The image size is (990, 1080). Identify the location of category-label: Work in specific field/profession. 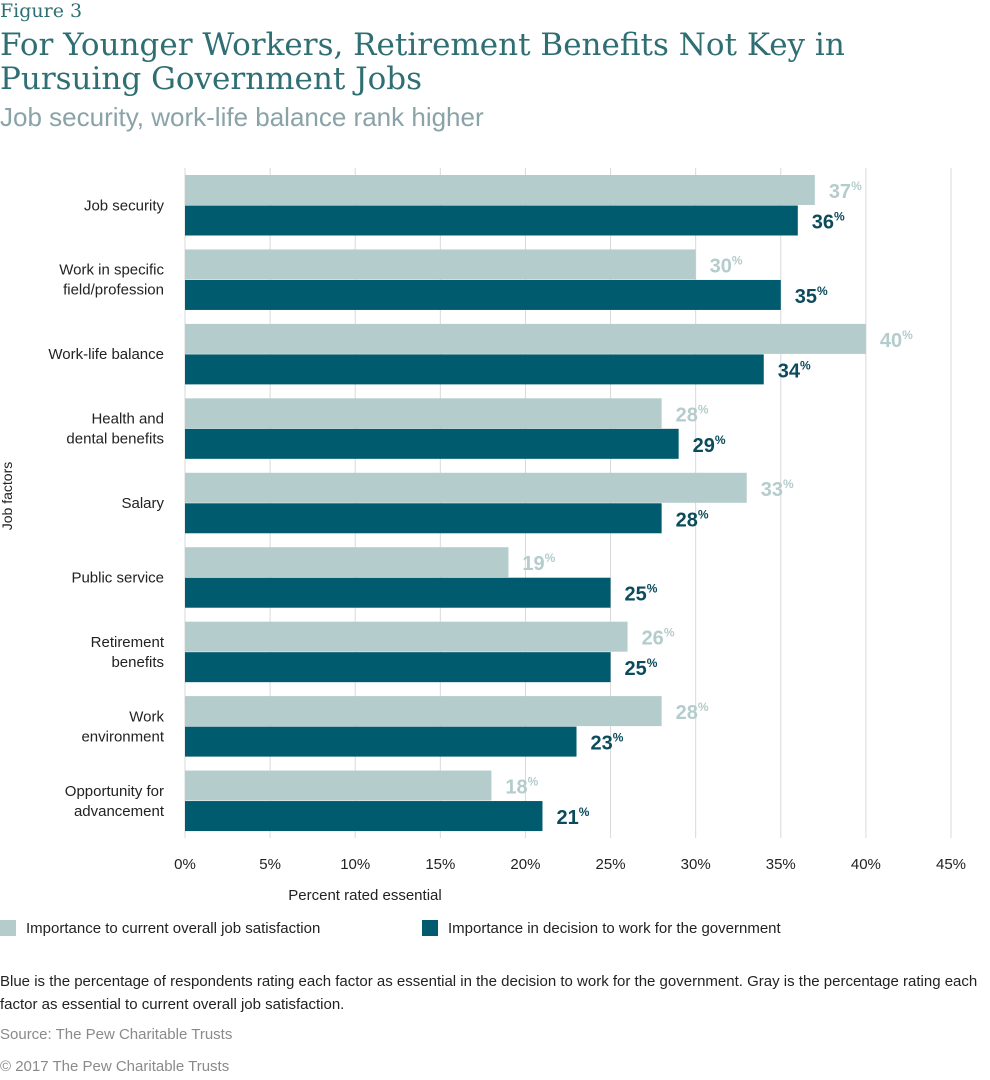
(111, 280).